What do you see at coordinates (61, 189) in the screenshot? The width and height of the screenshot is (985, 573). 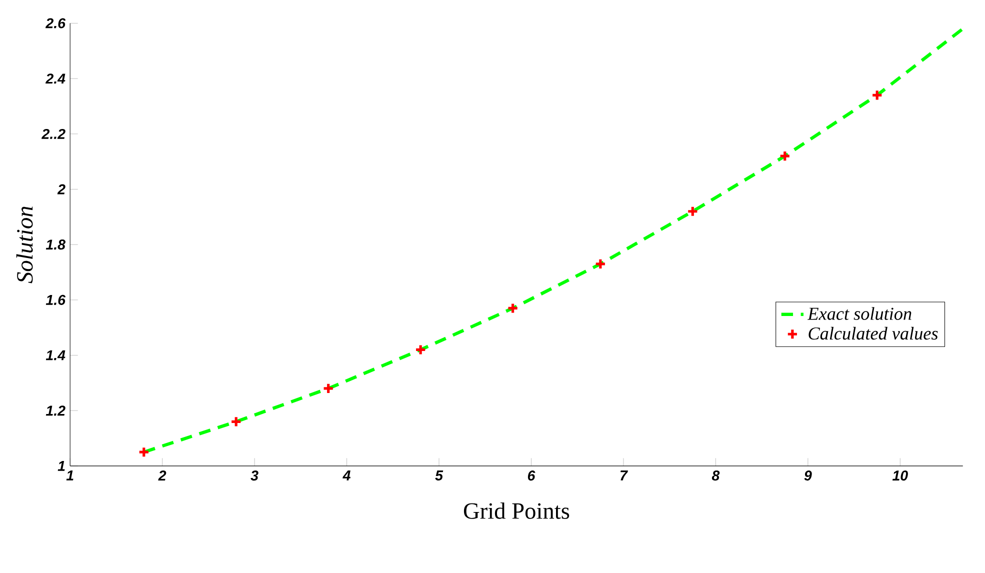 I see `y-tick-label: 2` at bounding box center [61, 189].